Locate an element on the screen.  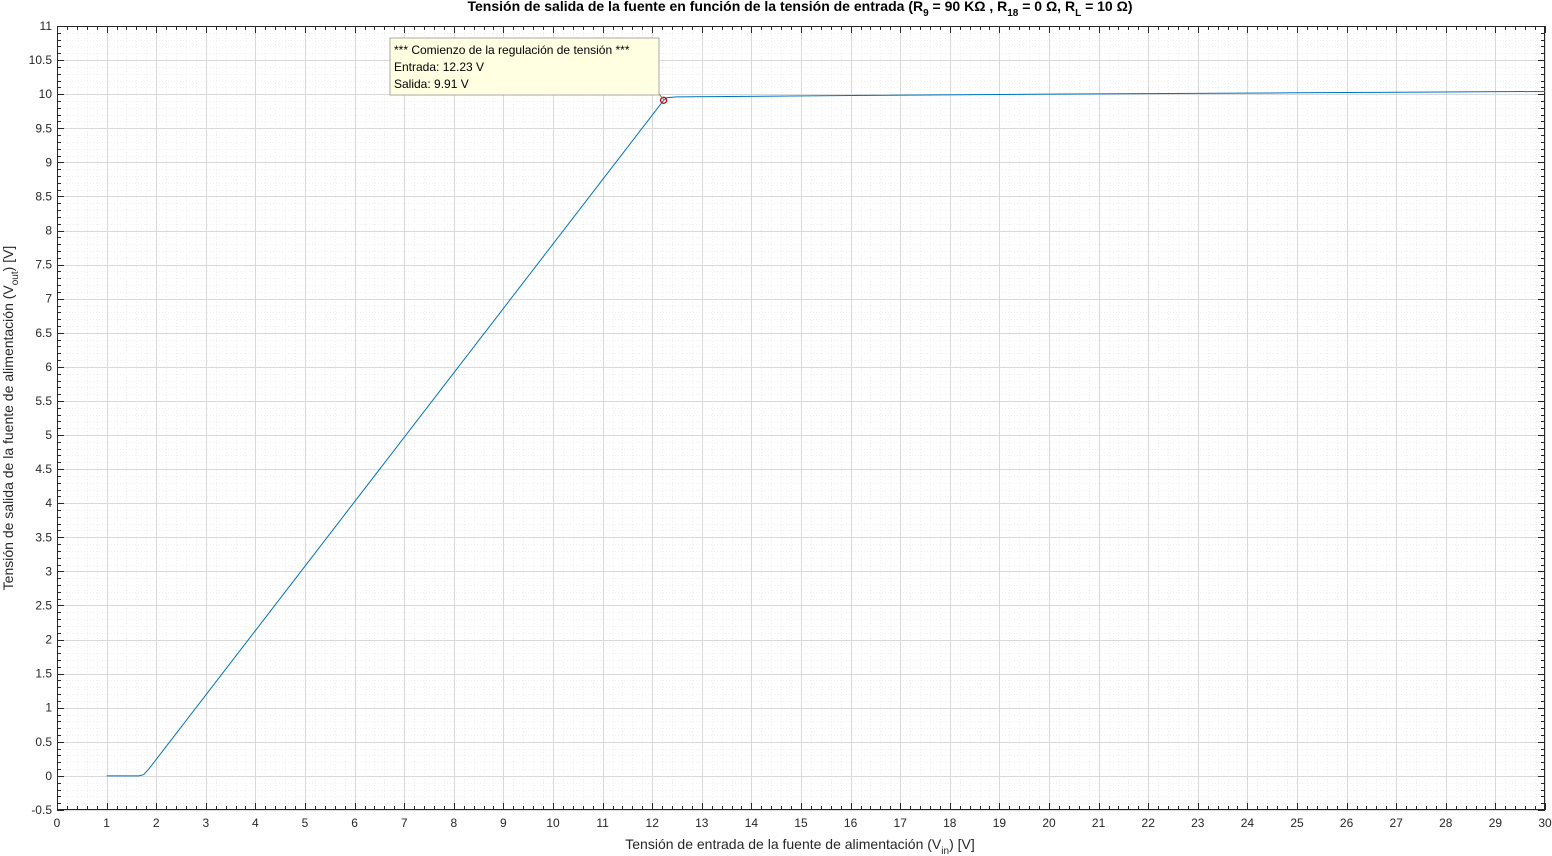
y-tick-label: 6 is located at coordinates (48, 367).